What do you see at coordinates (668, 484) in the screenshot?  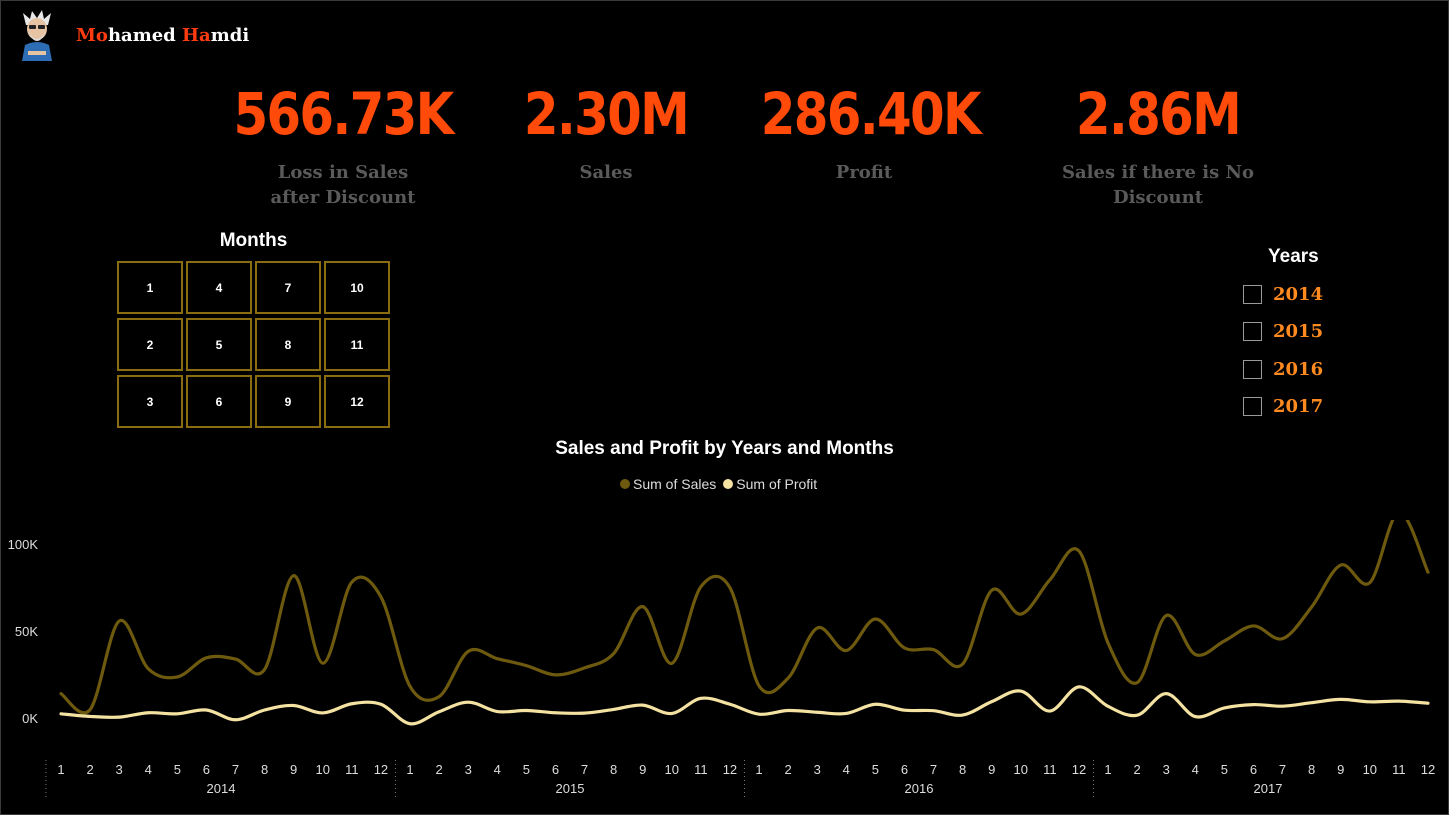 I see `legend-item-sales: Sum of Sales` at bounding box center [668, 484].